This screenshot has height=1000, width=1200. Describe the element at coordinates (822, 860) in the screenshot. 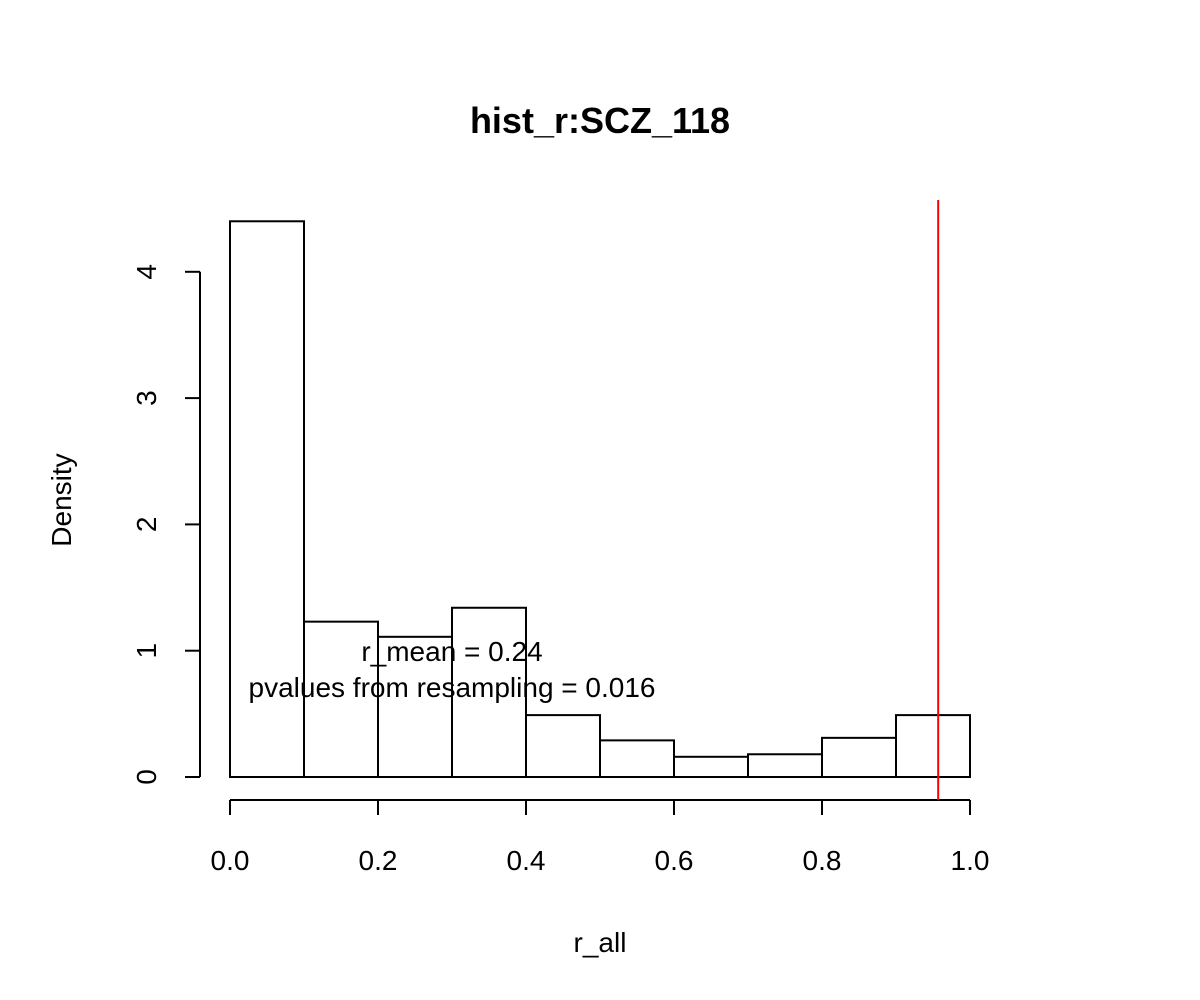

I see `x-tick-label: 0.8` at that location.